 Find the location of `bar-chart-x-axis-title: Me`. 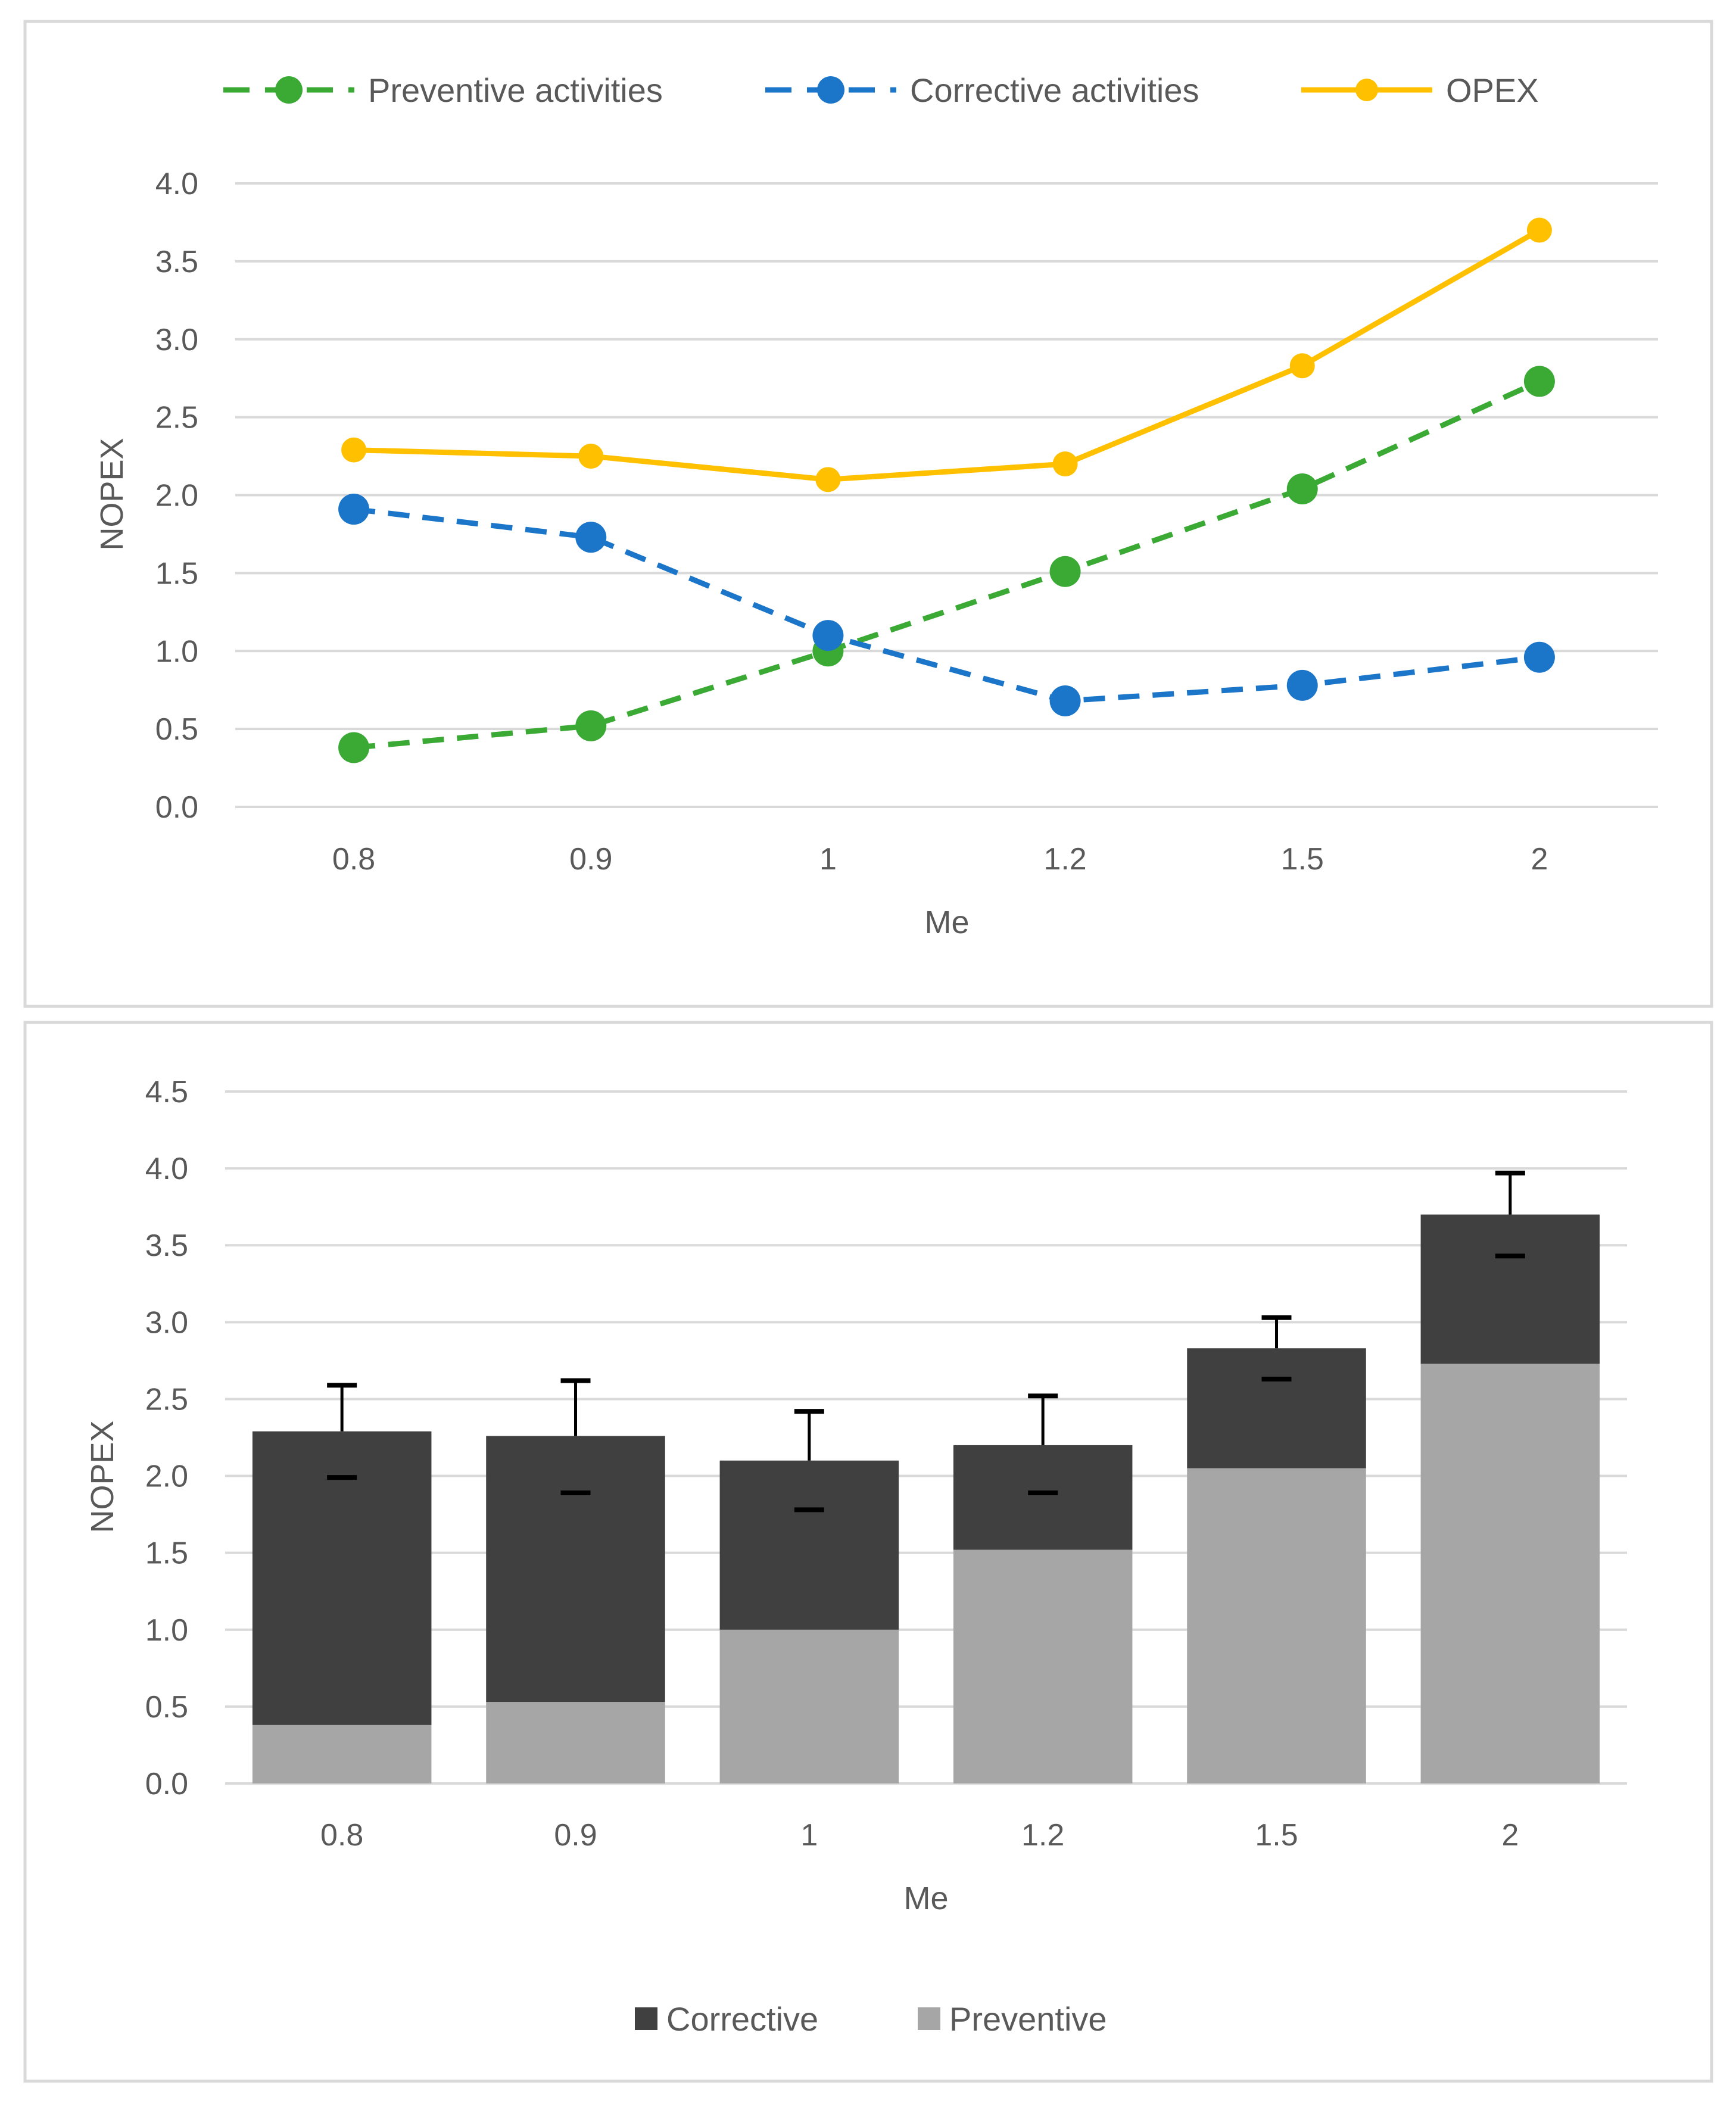

bar-chart-x-axis-title: Me is located at coordinates (925, 1898).